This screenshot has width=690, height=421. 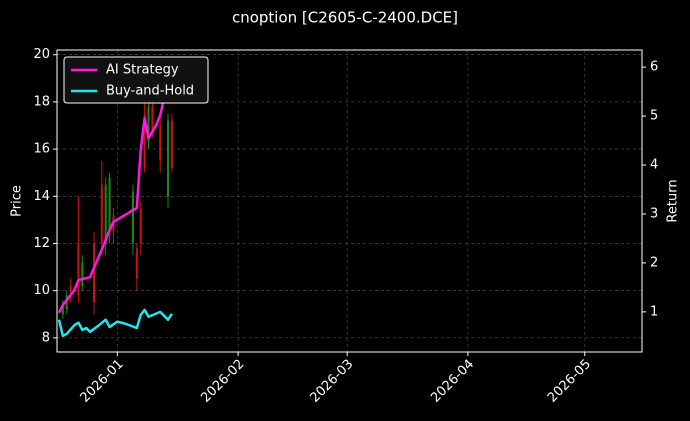 I want to click on x-tick-label: 2026-04, so click(x=452, y=381).